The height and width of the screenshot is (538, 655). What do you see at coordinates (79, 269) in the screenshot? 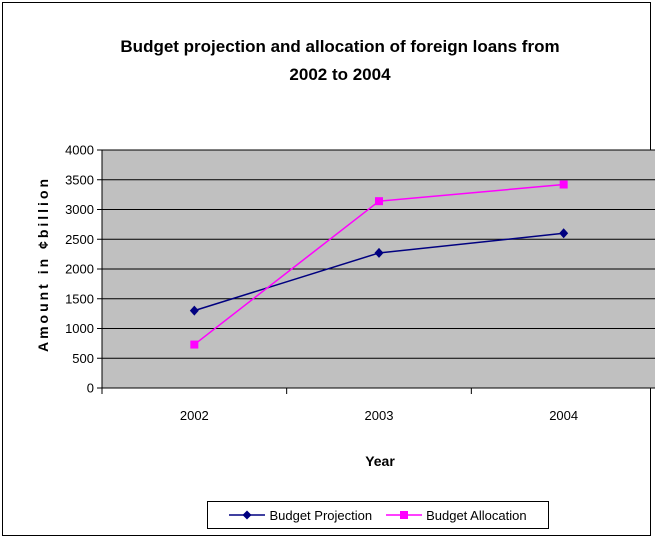
I see `y-tick-label: 2000` at bounding box center [79, 269].